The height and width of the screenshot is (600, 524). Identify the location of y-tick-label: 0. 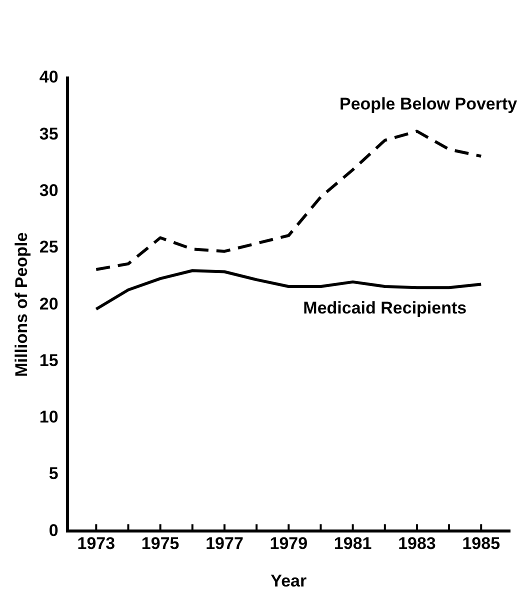
(53, 530).